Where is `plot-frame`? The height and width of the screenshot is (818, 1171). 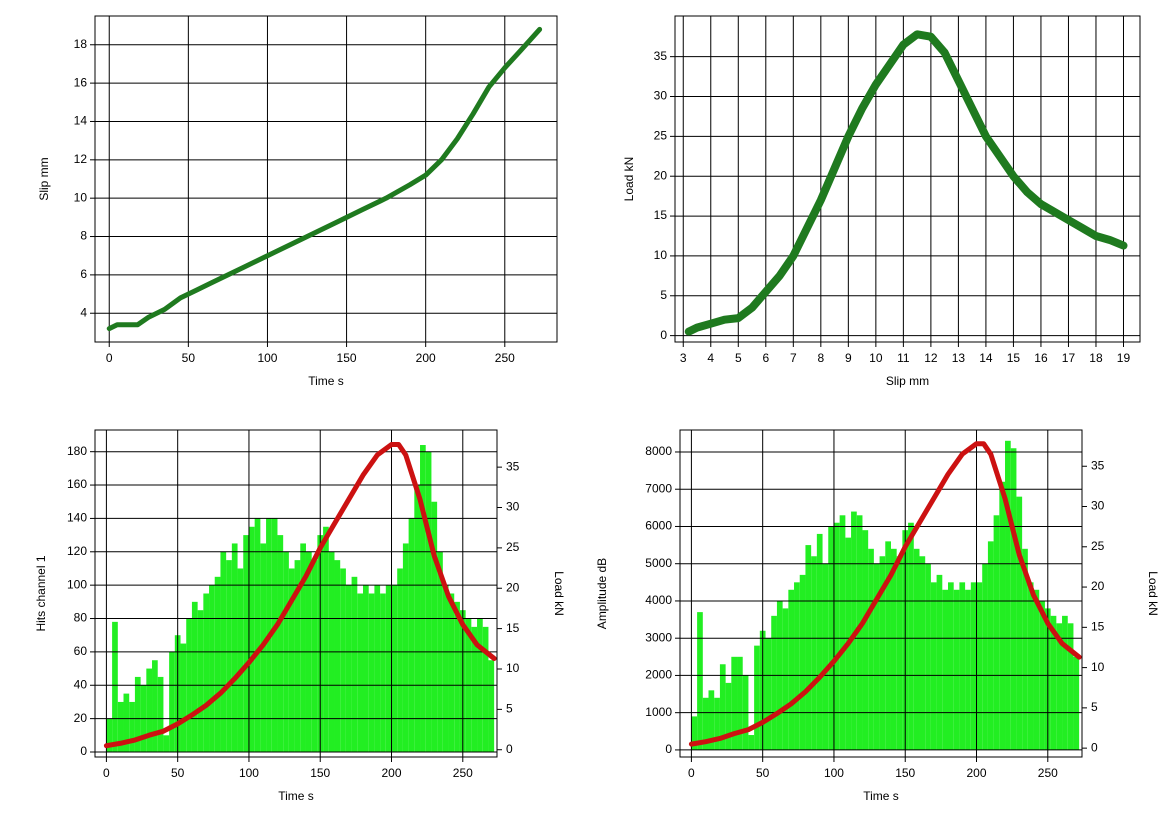 plot-frame is located at coordinates (881, 593).